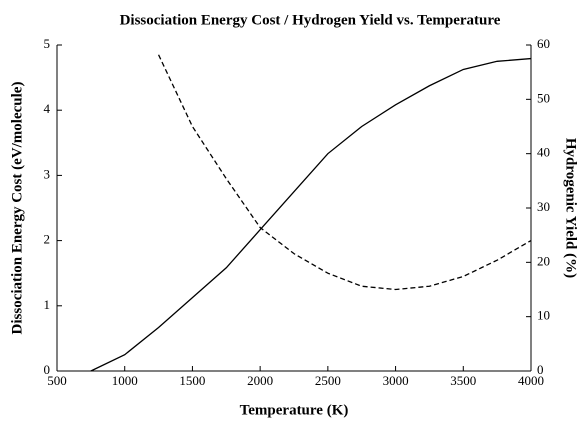 This screenshot has height=421, width=579. Describe the element at coordinates (47, 173) in the screenshot. I see `y-tick-label: 3` at that location.